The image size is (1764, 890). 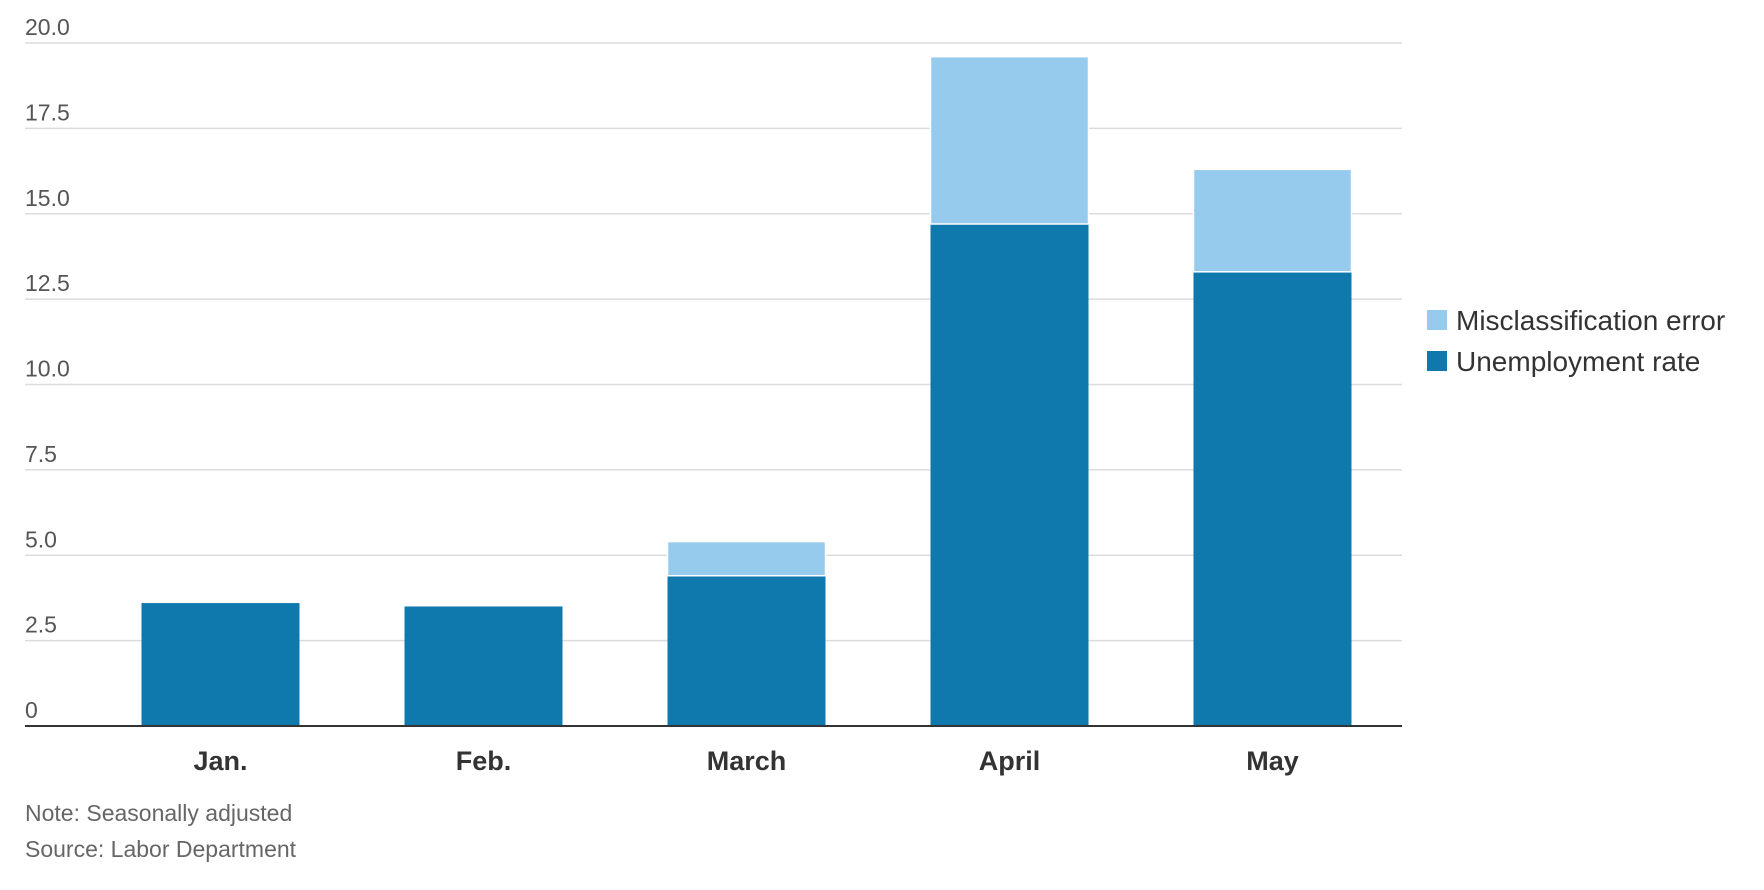 I want to click on note: Source: Labor Department, so click(x=161, y=849).